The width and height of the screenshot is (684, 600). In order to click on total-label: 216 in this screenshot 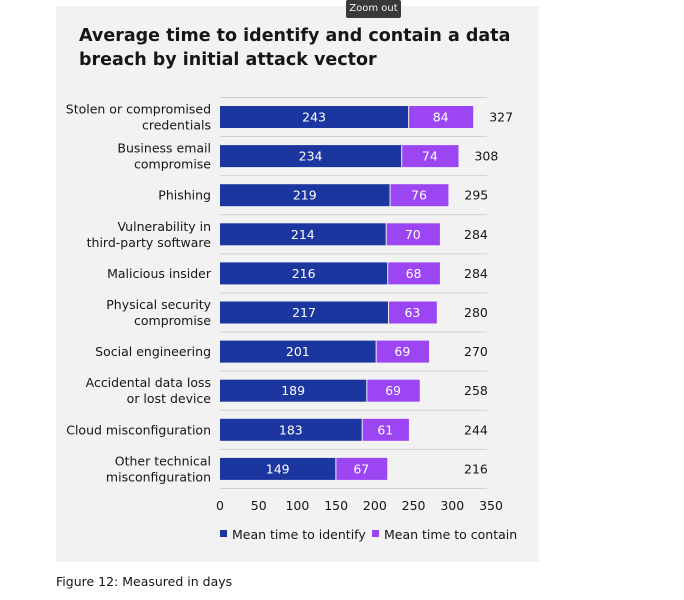, I will do `click(476, 468)`.